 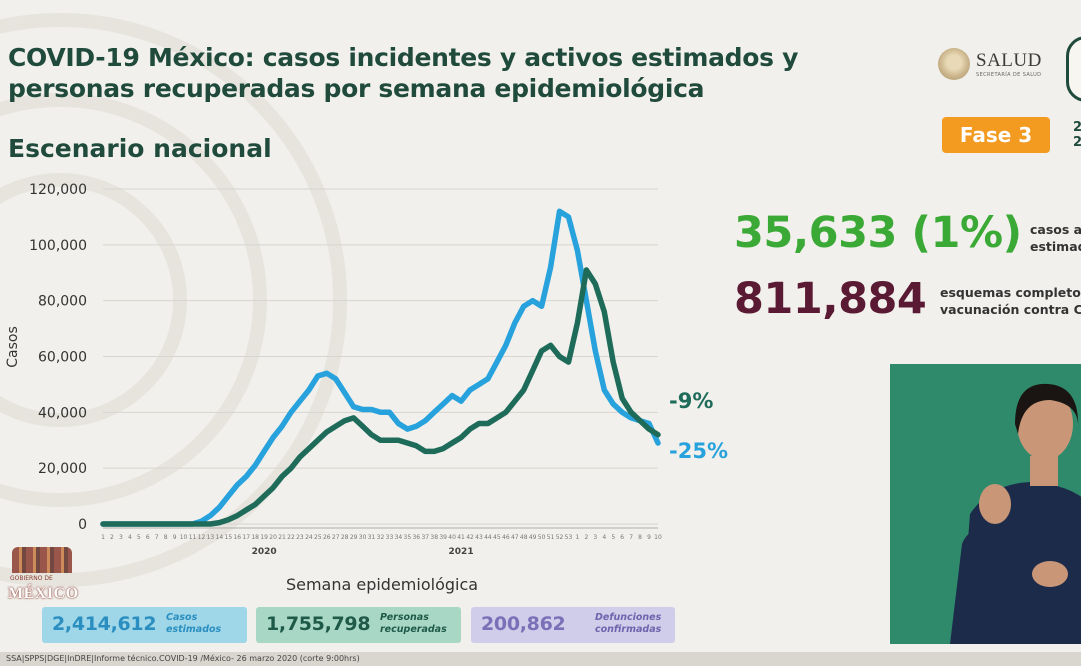 I want to click on gobierno-mexico-logo: GOBIERNO DE MÉXICO, so click(x=43, y=575).